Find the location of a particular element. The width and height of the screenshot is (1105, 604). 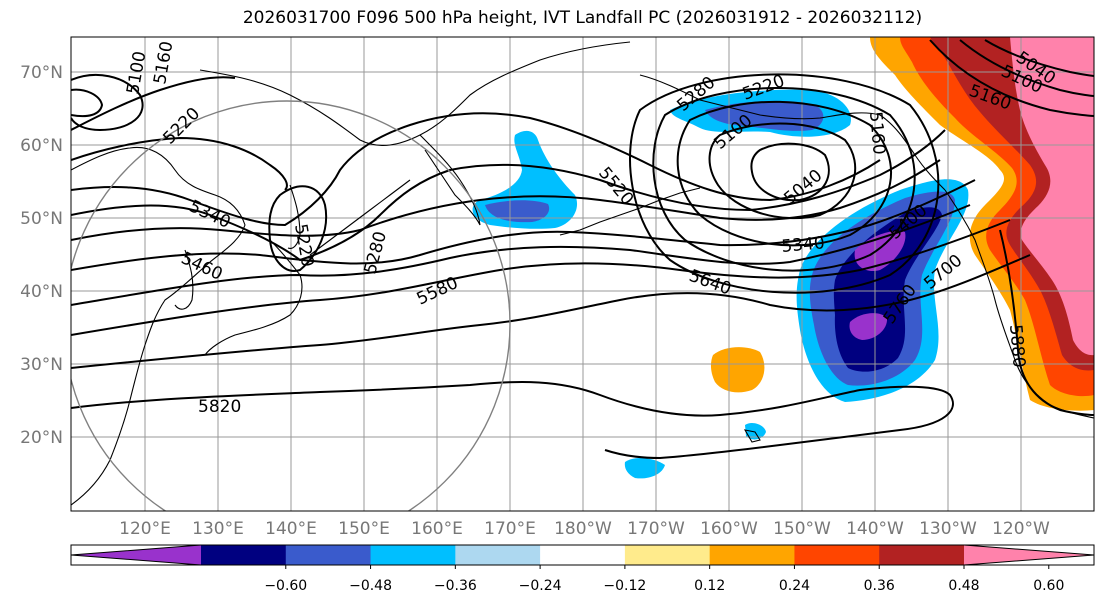

lon-label: 150°E is located at coordinates (364, 529).